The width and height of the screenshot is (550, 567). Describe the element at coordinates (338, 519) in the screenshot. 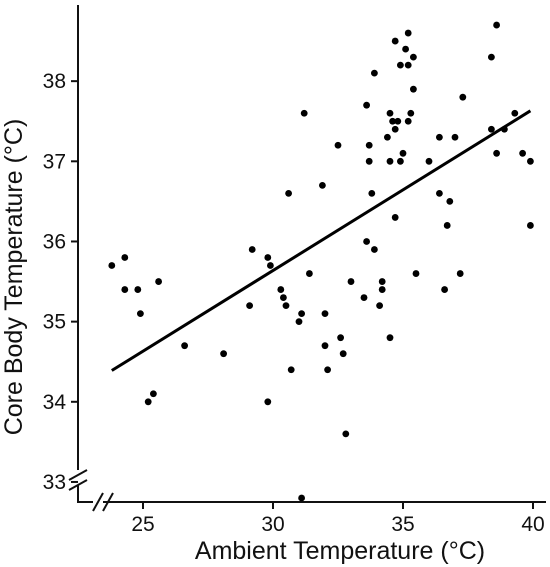

I see `x-ticks: 25 30 35 40` at that location.